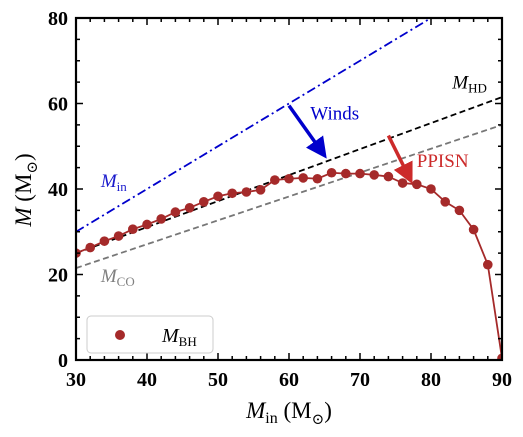  Describe the element at coordinates (147, 380) in the screenshot. I see `x-tick-label: 40` at that location.